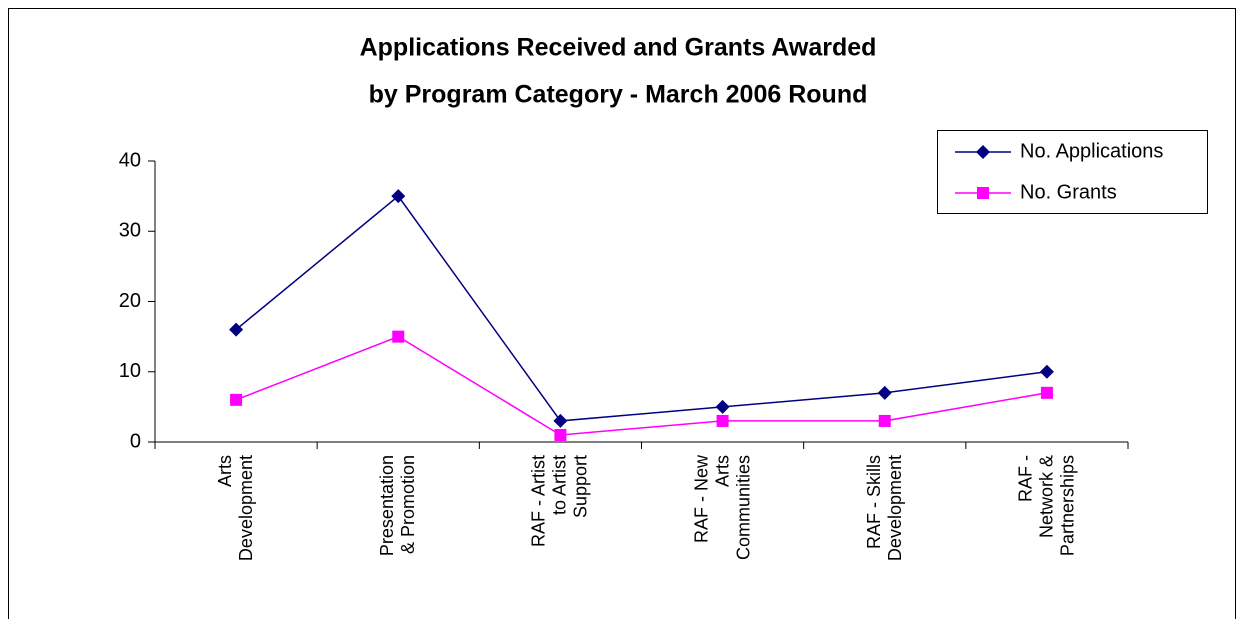  I want to click on y-tick-label: 20, so click(130, 301).